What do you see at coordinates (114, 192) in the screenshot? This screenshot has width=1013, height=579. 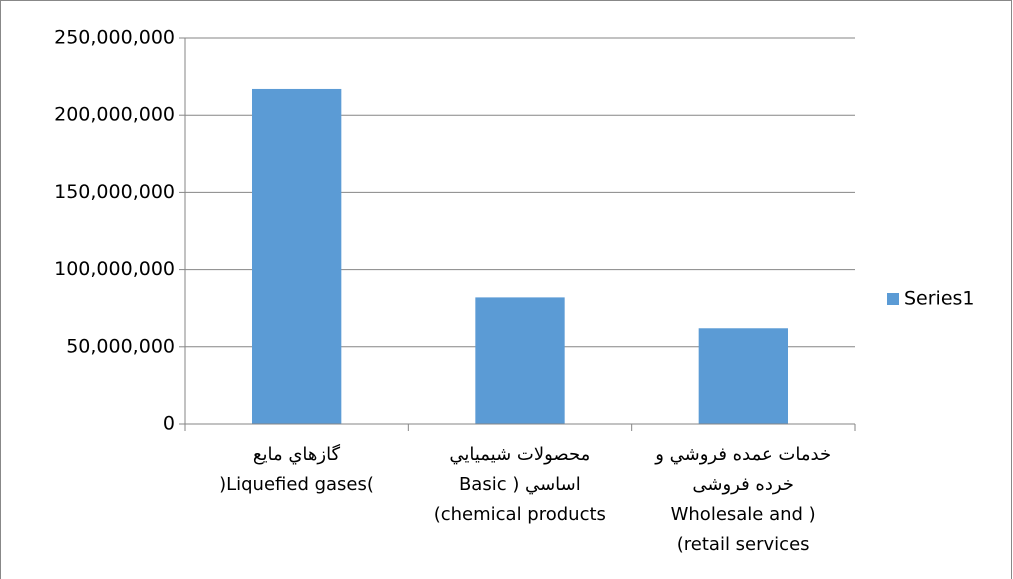 I see `y-tick-label: 150,000,000` at bounding box center [114, 192].